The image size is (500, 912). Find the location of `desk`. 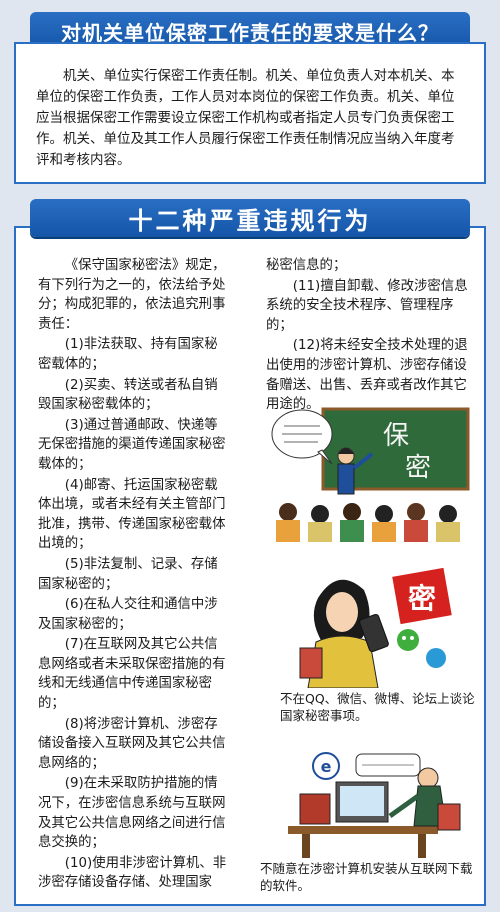

desk is located at coordinates (363, 830).